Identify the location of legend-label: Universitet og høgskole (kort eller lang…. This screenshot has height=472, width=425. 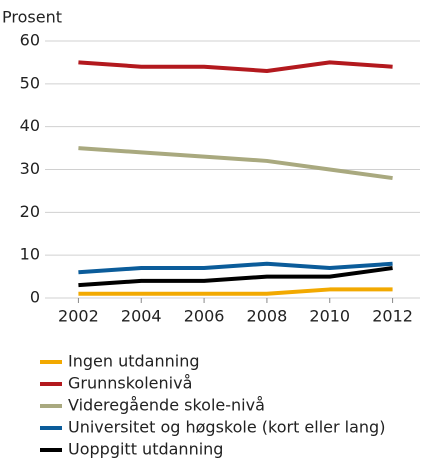
(226, 427).